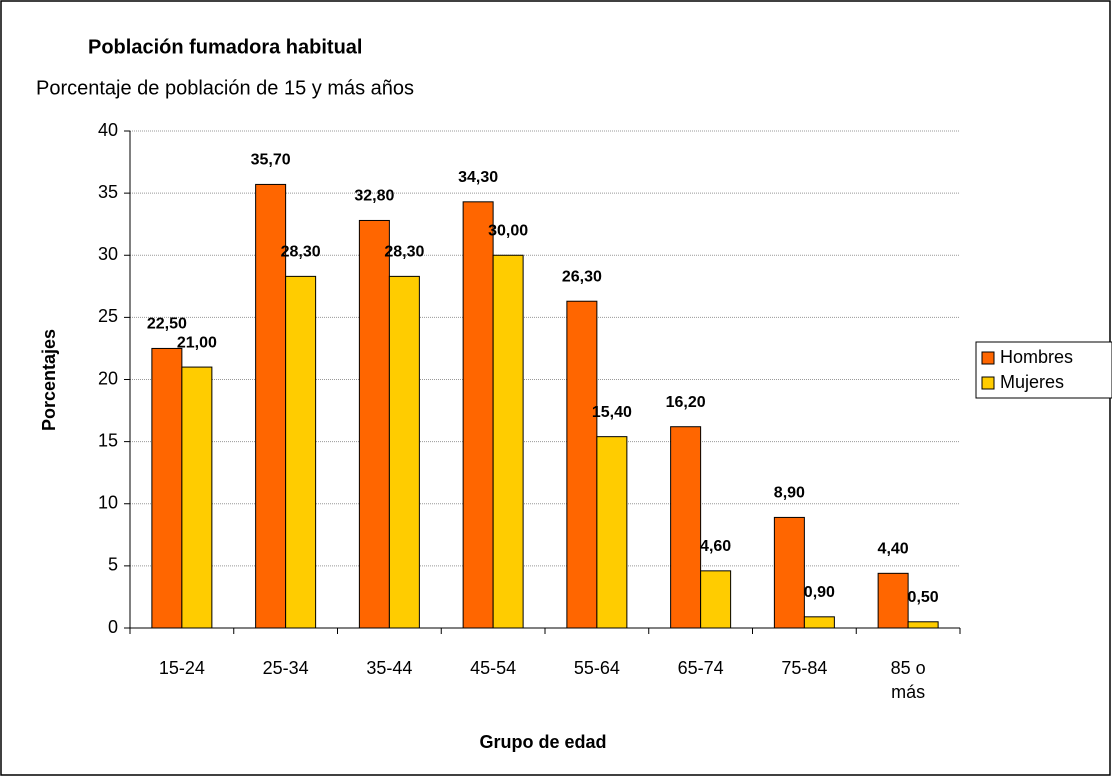  What do you see at coordinates (478, 177) in the screenshot?
I see `value-label: 34,30` at bounding box center [478, 177].